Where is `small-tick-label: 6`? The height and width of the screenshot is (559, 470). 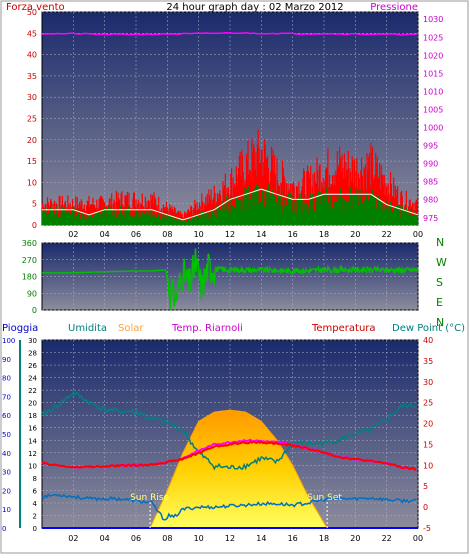 small-tick-label: 6 is located at coordinates (35, 491).